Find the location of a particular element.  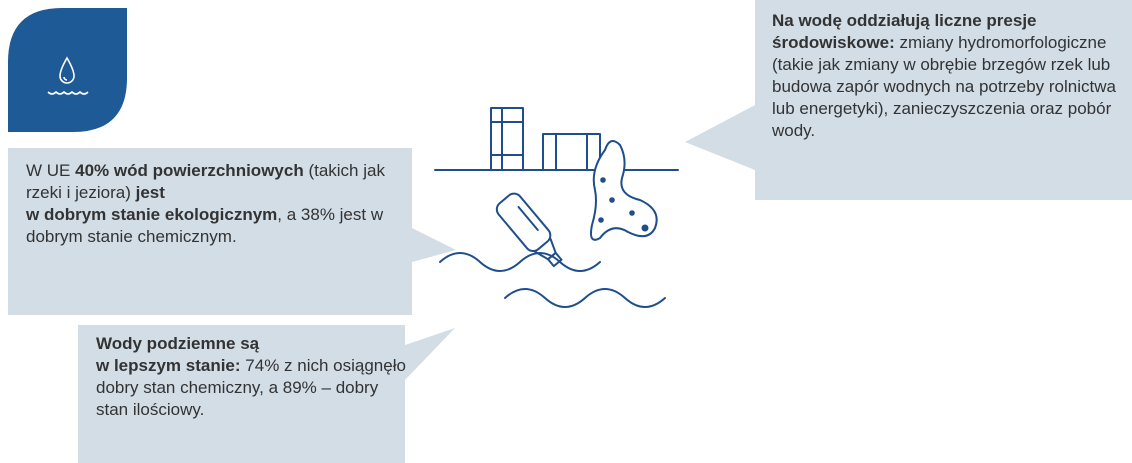

text: , a 38% jest w dobrym stanie chemicznym. is located at coordinates (205, 225).